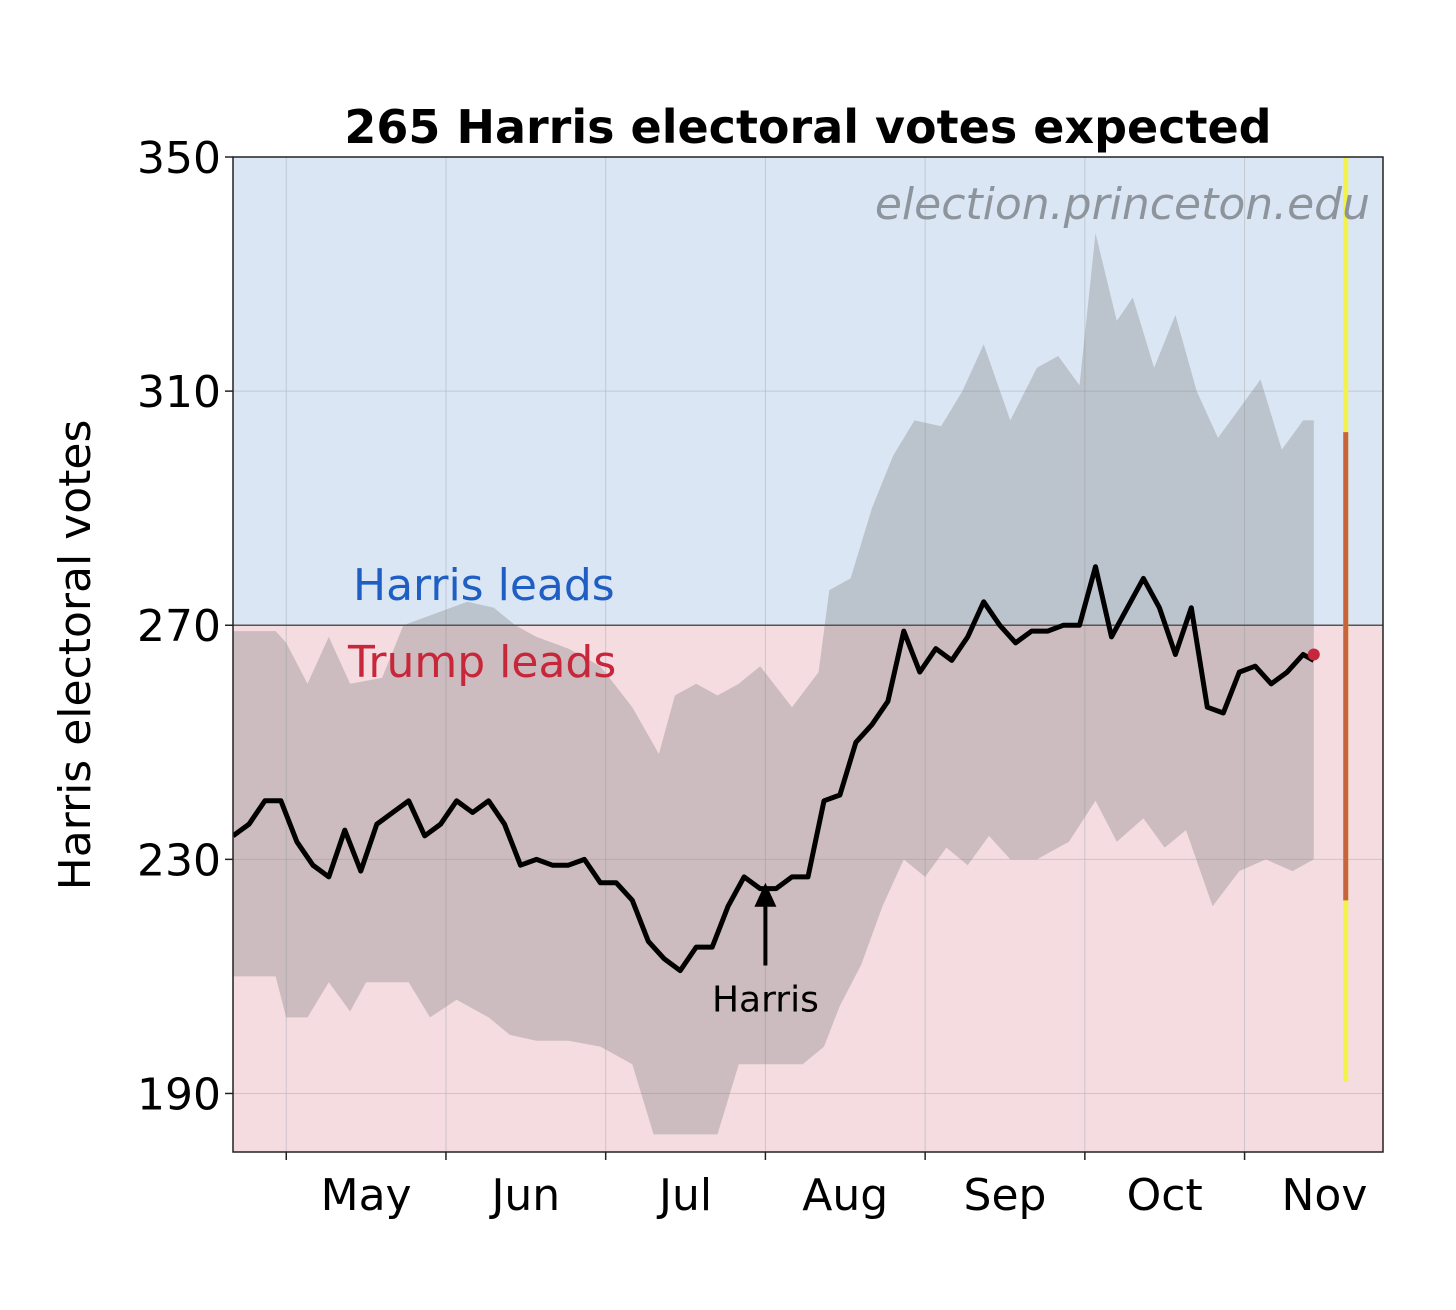 This screenshot has width=1456, height=1310. Describe the element at coordinates (179, 392) in the screenshot. I see `y-tick-label: 310` at that location.